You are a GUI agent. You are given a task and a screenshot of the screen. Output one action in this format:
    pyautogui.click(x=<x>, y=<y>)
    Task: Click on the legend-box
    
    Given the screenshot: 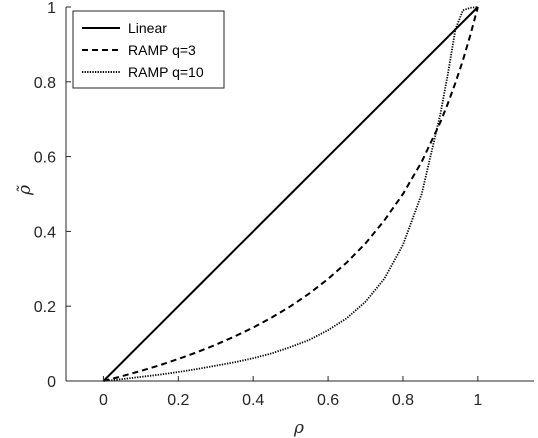 What is the action you would take?
    pyautogui.click(x=148, y=49)
    